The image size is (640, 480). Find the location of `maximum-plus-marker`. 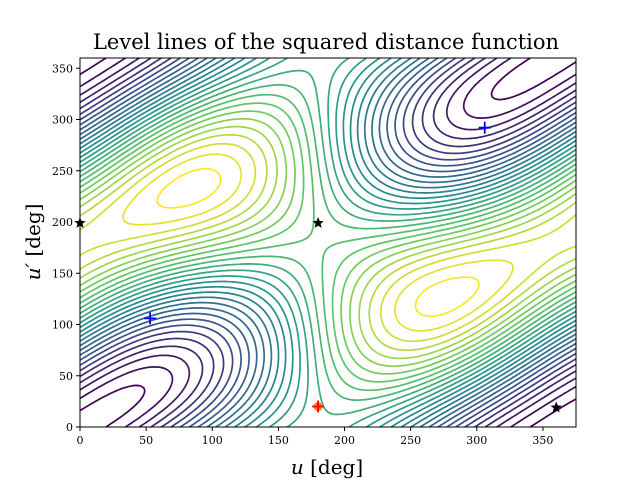

maximum-plus-marker is located at coordinates (318, 406).